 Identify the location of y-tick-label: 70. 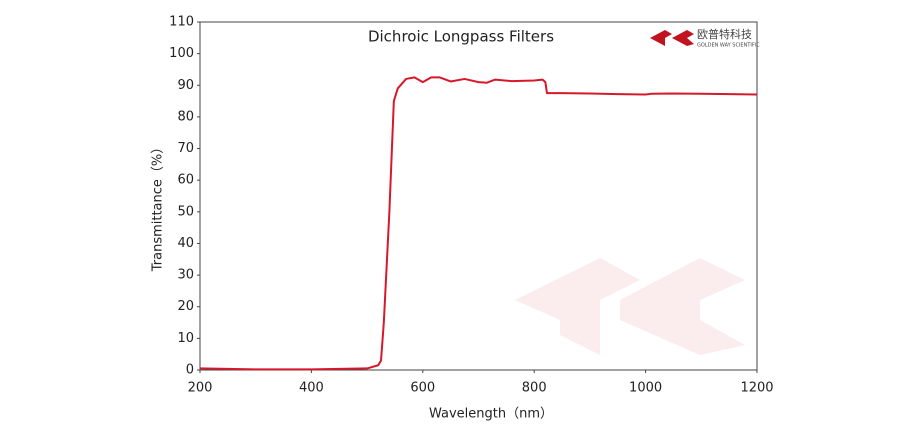
(185, 148).